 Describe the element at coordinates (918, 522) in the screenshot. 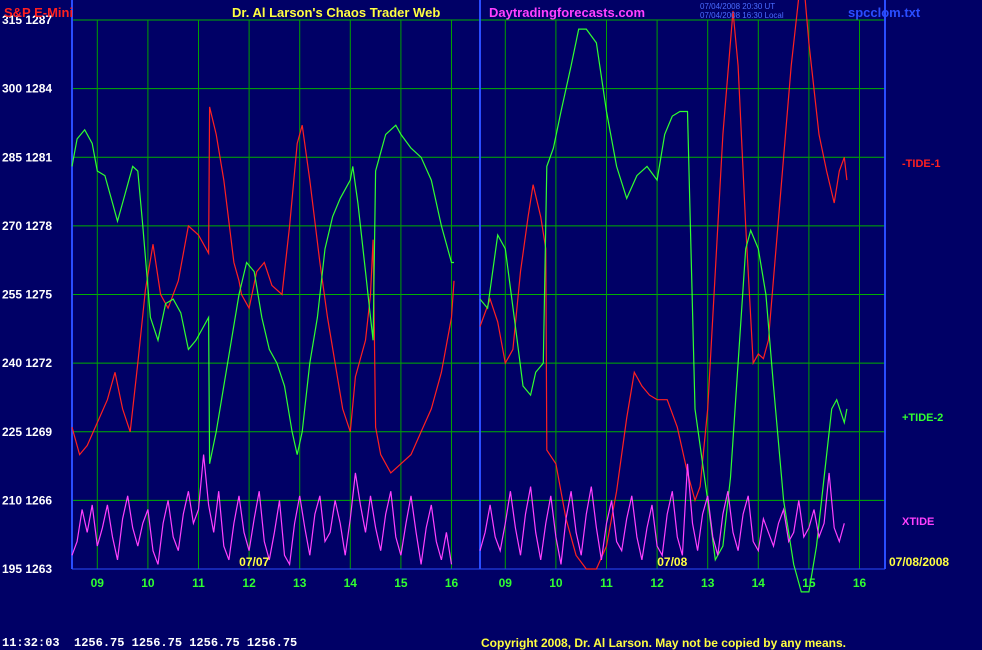

I see `series-label: XTIDE` at that location.